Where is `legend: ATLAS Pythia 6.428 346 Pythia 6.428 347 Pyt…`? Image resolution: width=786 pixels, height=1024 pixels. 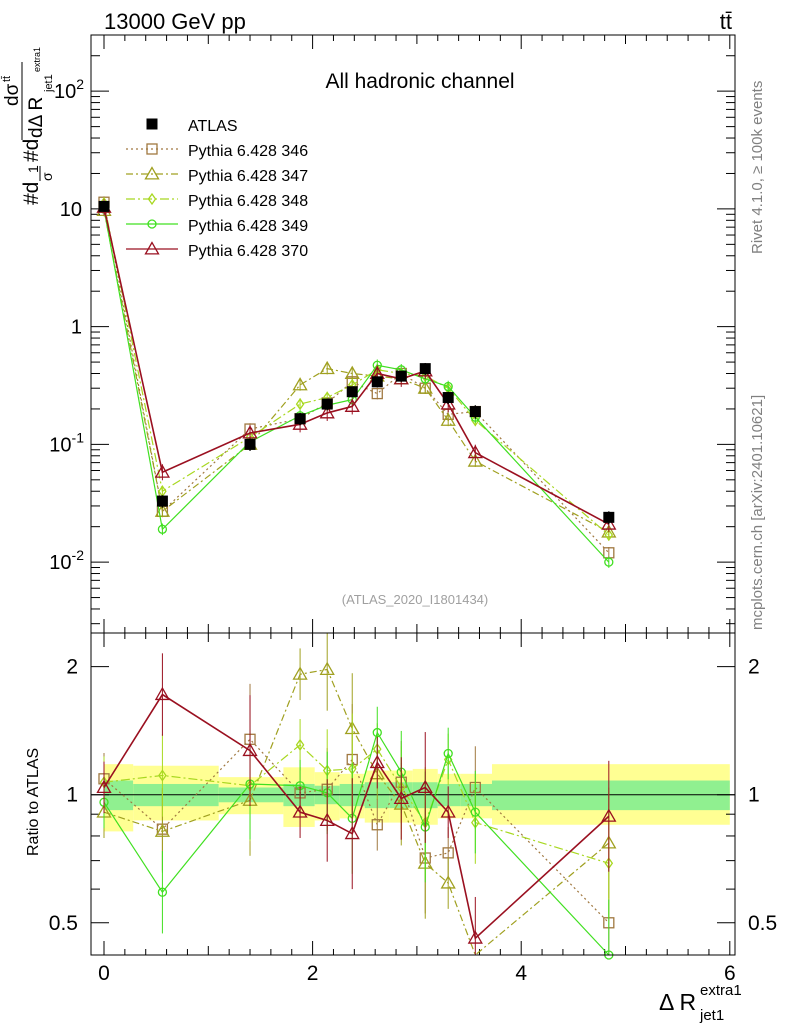
legend: ATLAS Pythia 6.428 346 Pythia 6.428 347 Pyt… is located at coordinates (217, 189).